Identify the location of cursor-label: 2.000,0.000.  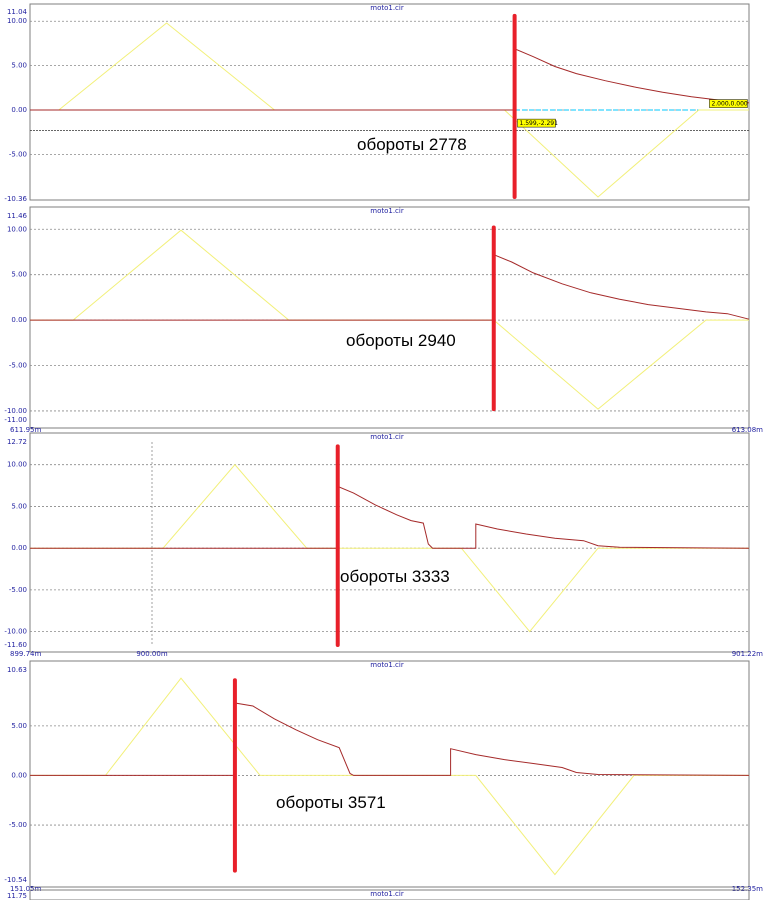
(729, 104).